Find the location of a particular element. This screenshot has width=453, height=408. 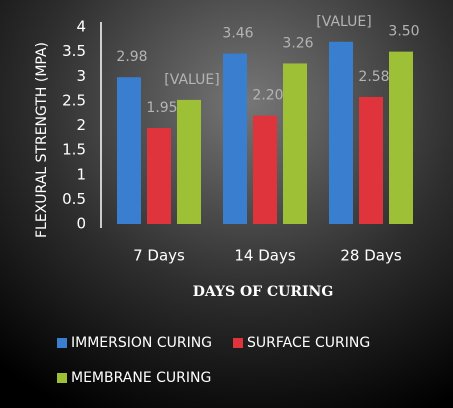

y-tick-label: 1 is located at coordinates (81, 174).